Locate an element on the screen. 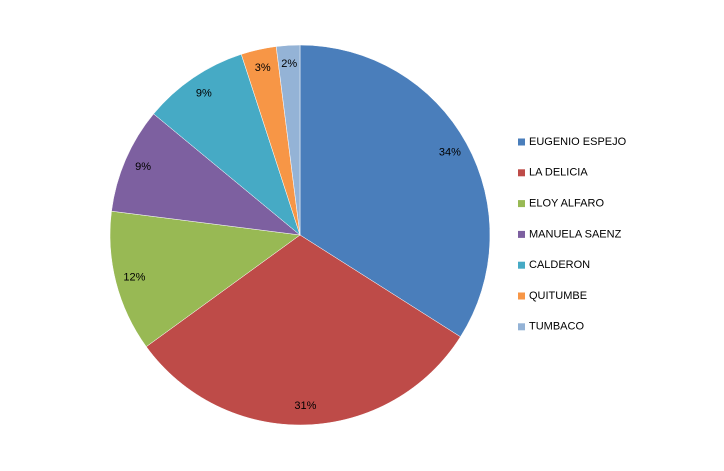 The height and width of the screenshot is (471, 724). legend-label: MANUELA SAENZ is located at coordinates (575, 234).